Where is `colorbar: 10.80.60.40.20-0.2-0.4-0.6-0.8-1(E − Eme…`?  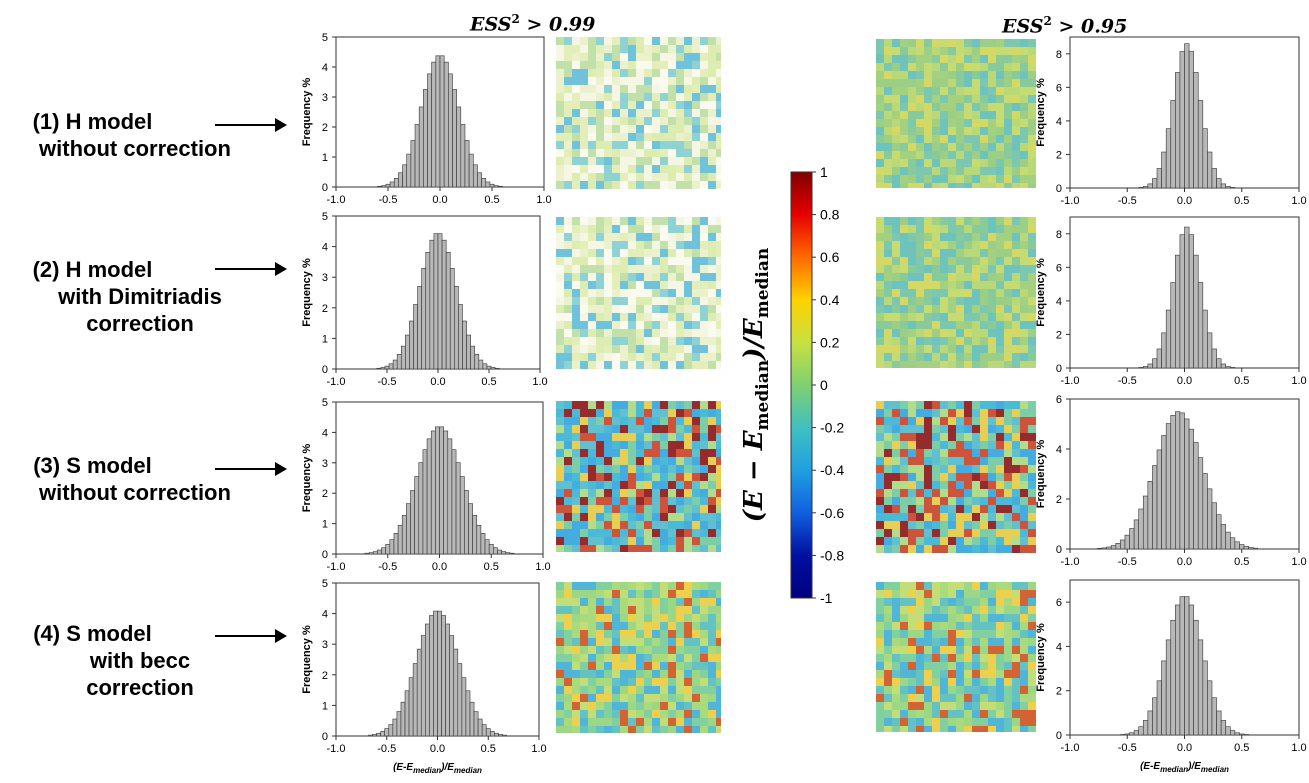 colorbar: 10.80.60.40.20-0.2-0.4-0.6-0.8-1(E − Eme… is located at coordinates (791, 385).